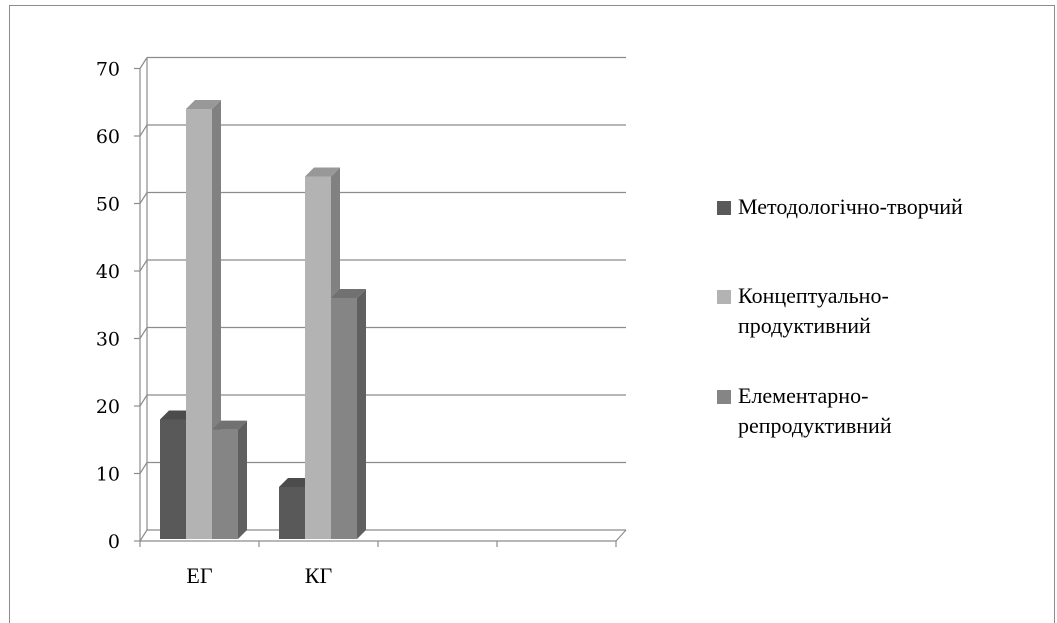  What do you see at coordinates (108, 475) in the screenshot?
I see `y-tick-label: 10` at bounding box center [108, 475].